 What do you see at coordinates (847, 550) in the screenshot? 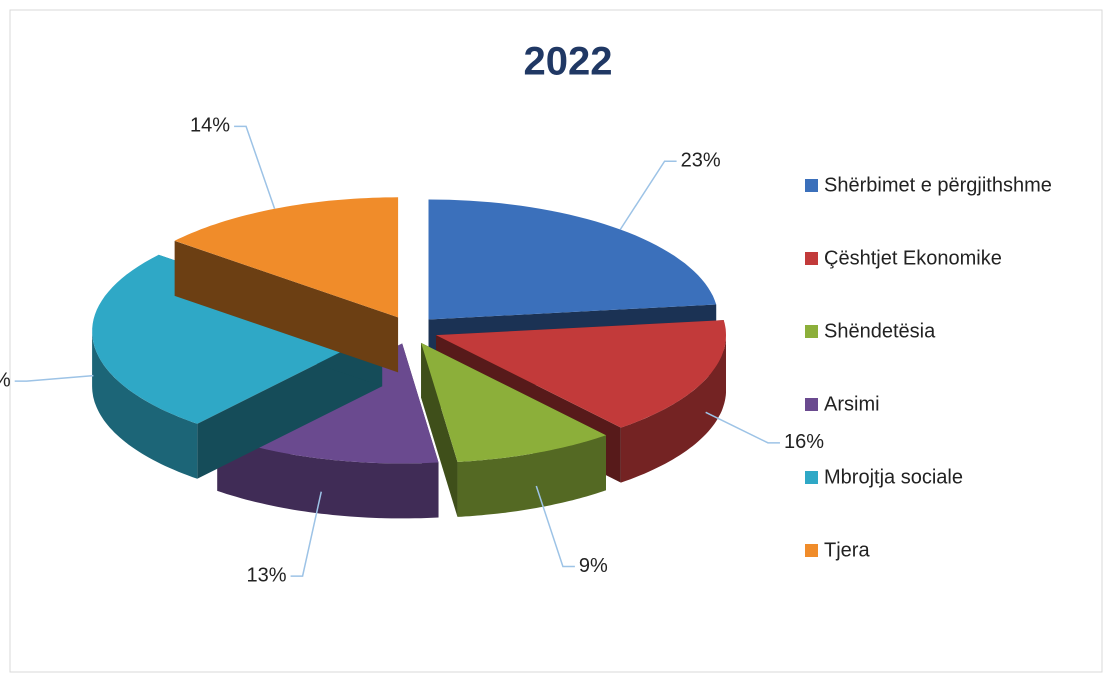
I see `legend-label: Tjera` at bounding box center [847, 550].